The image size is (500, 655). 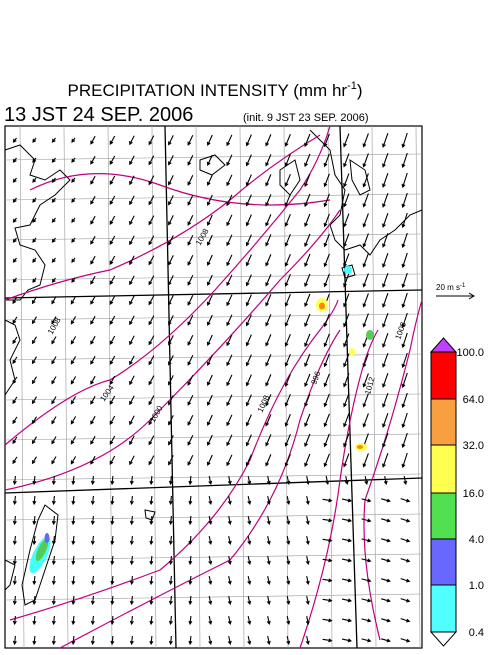 I want to click on colorbar: 100.0 64.0 32.0 16.0 4.0 1.0 0.4, so click(x=456, y=492).